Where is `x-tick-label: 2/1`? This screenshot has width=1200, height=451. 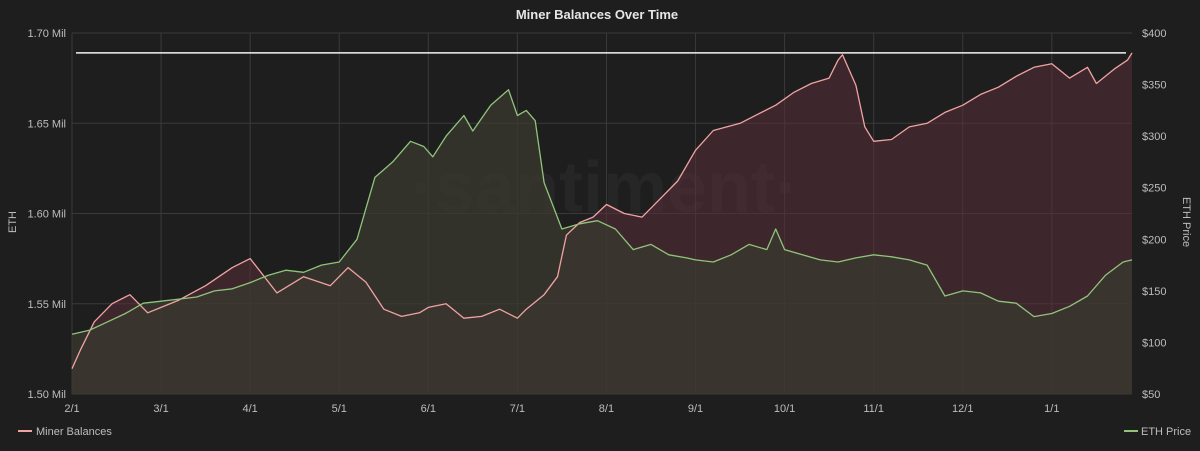
x-tick-label: 2/1 is located at coordinates (71, 409).